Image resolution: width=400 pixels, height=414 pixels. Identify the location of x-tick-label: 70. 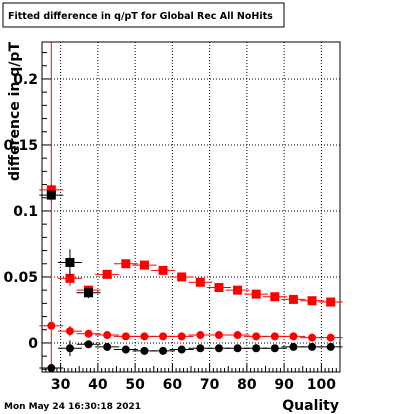
(210, 385).